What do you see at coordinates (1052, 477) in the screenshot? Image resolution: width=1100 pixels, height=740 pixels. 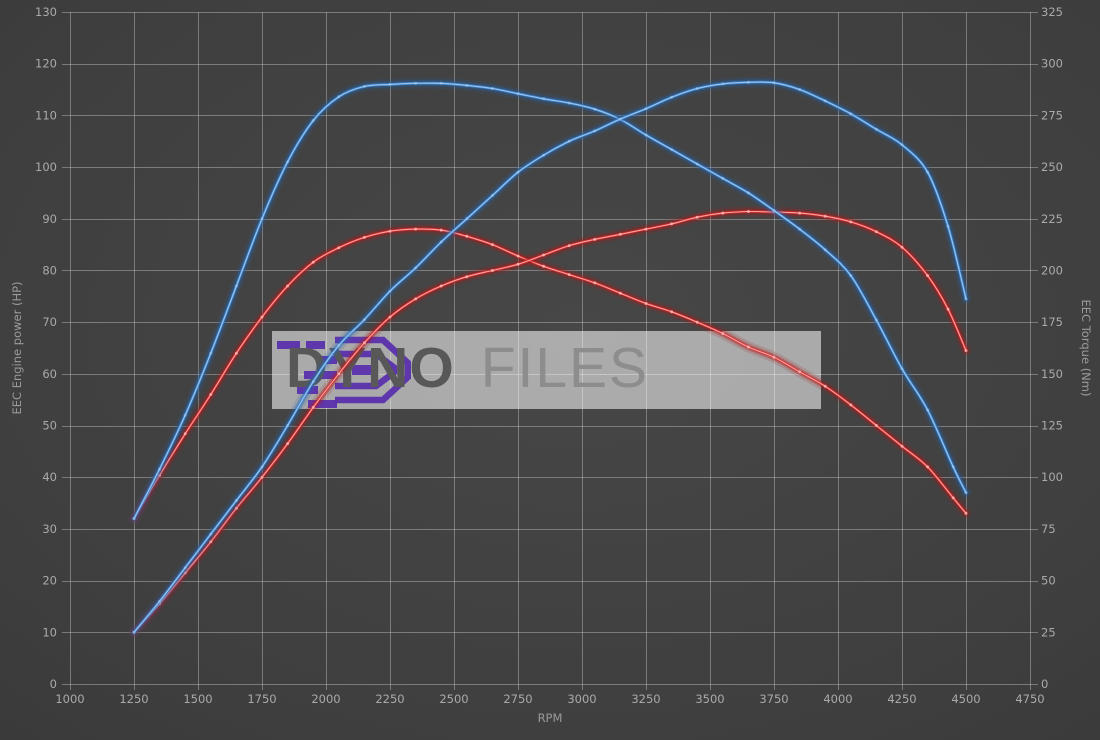 I see `y-right-tick: 100` at bounding box center [1052, 477].